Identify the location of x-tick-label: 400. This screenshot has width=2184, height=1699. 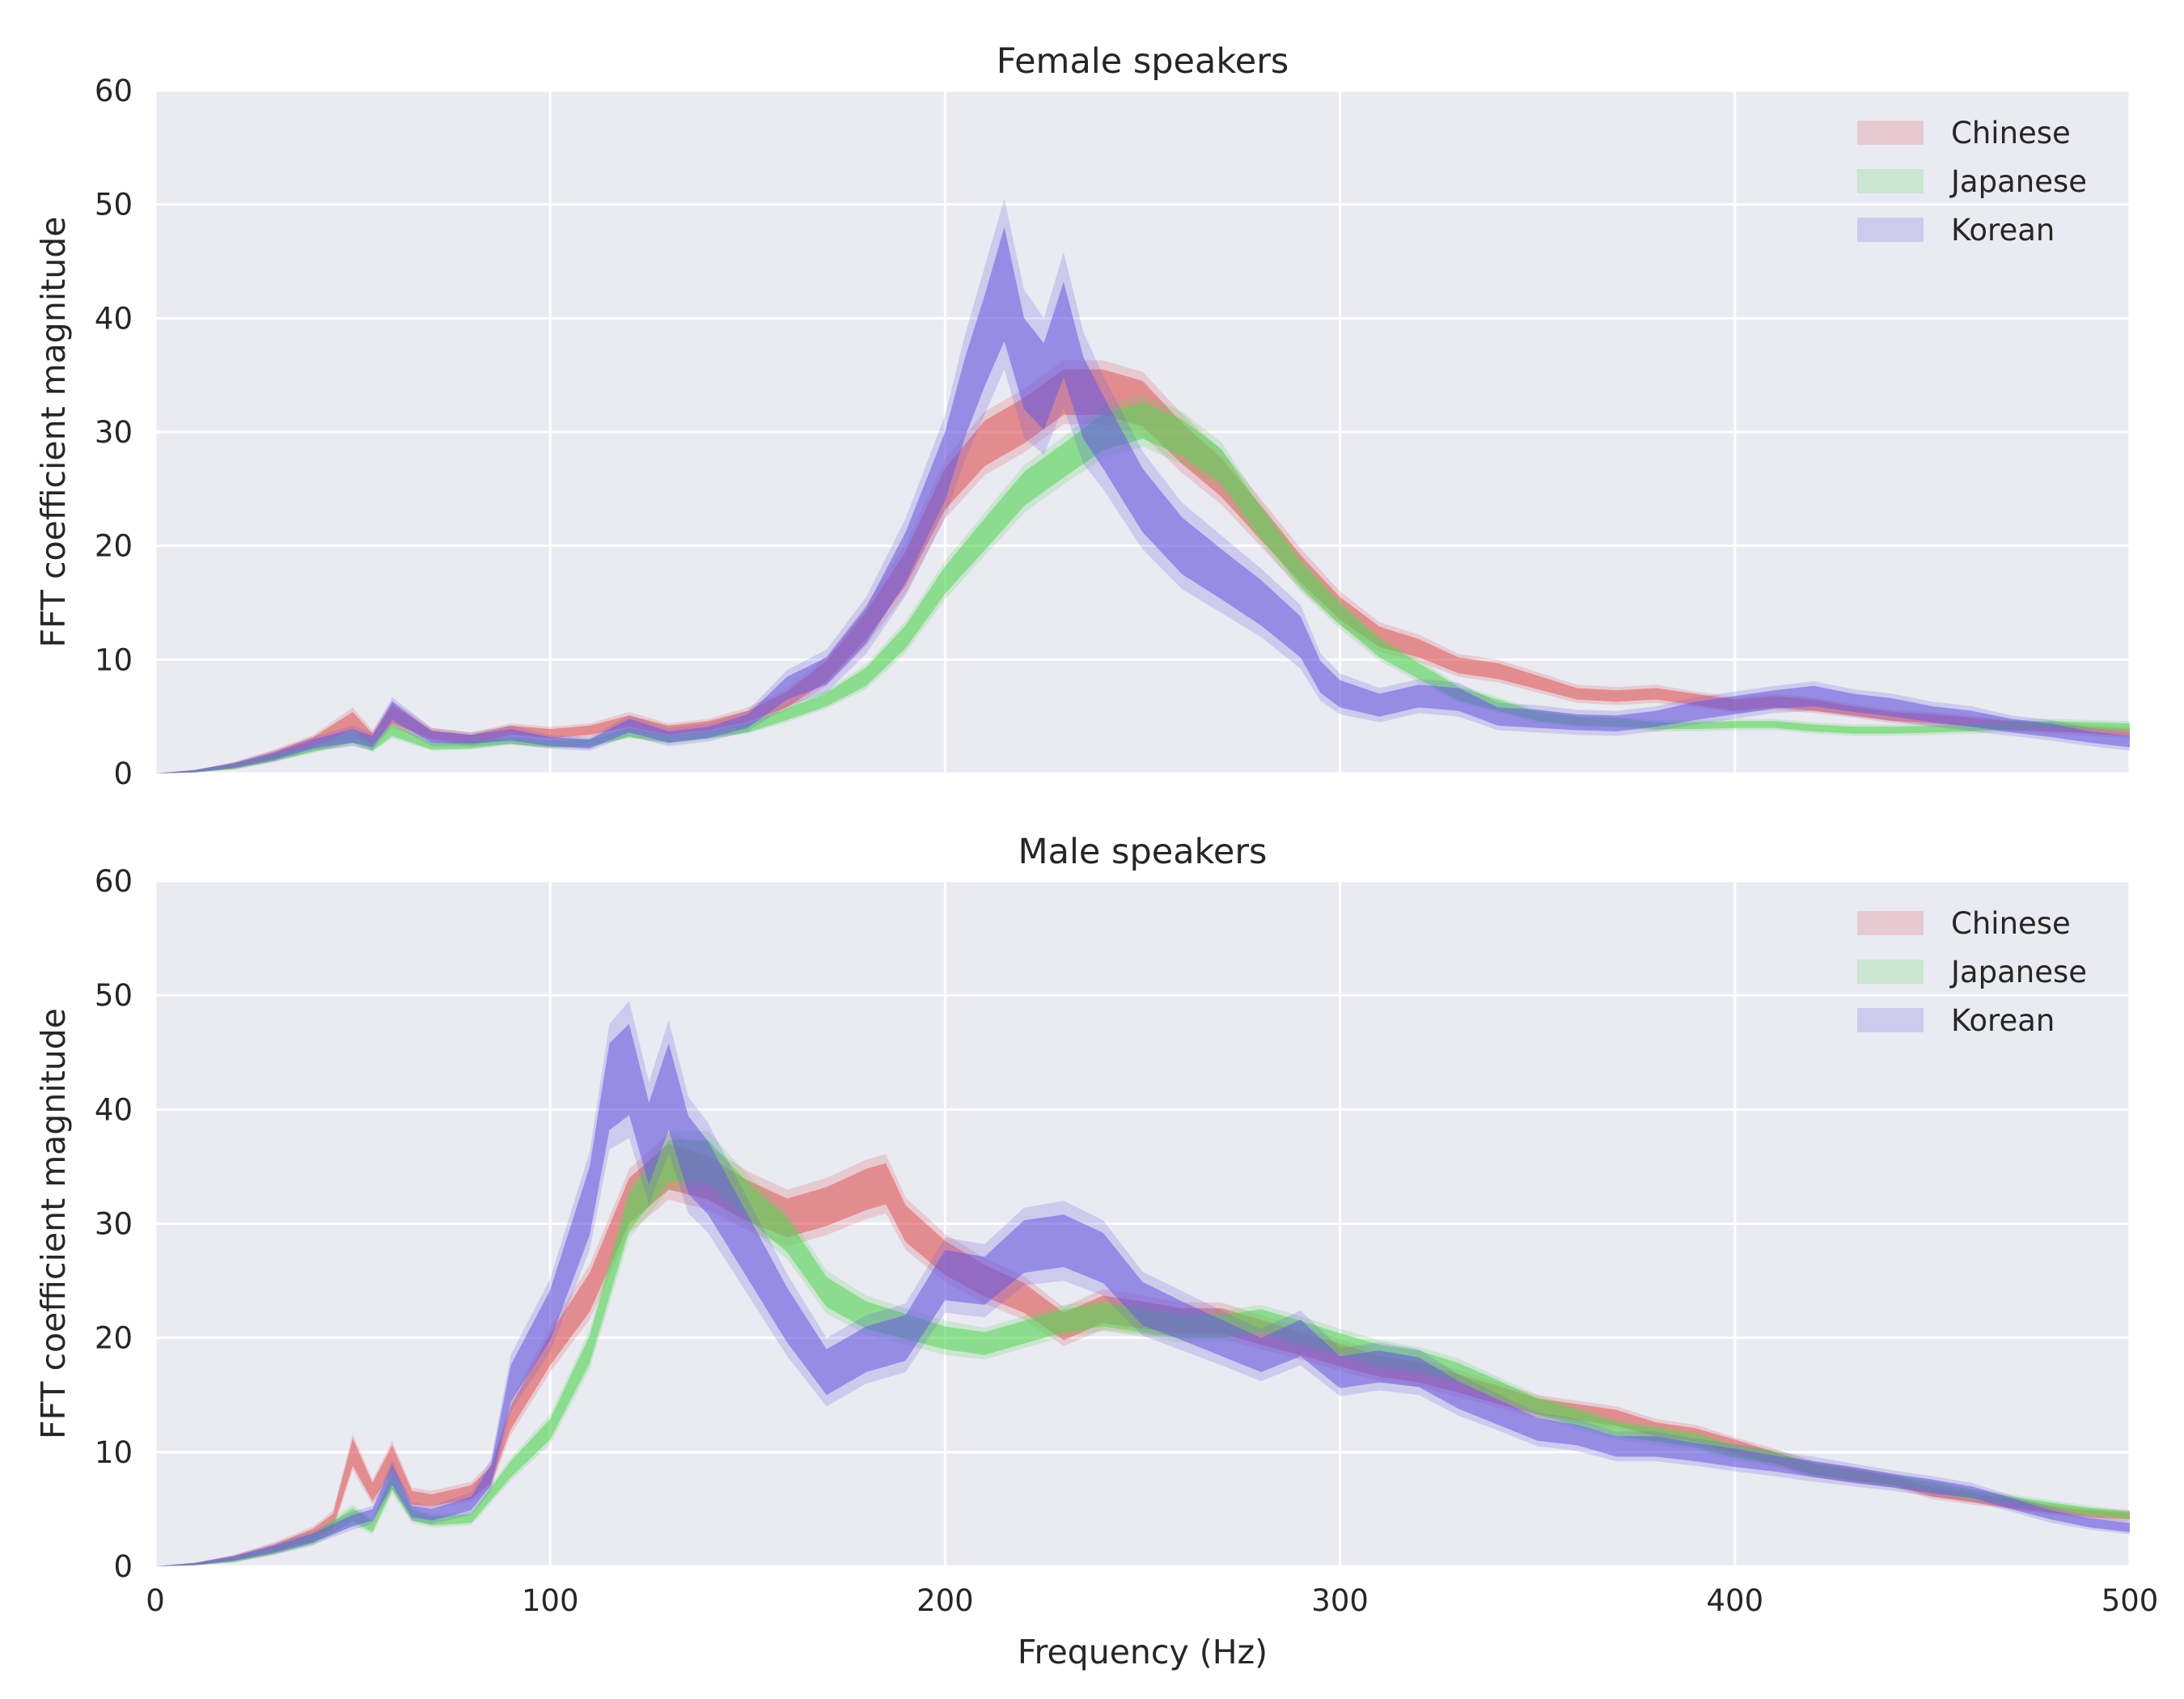
(1735, 1600).